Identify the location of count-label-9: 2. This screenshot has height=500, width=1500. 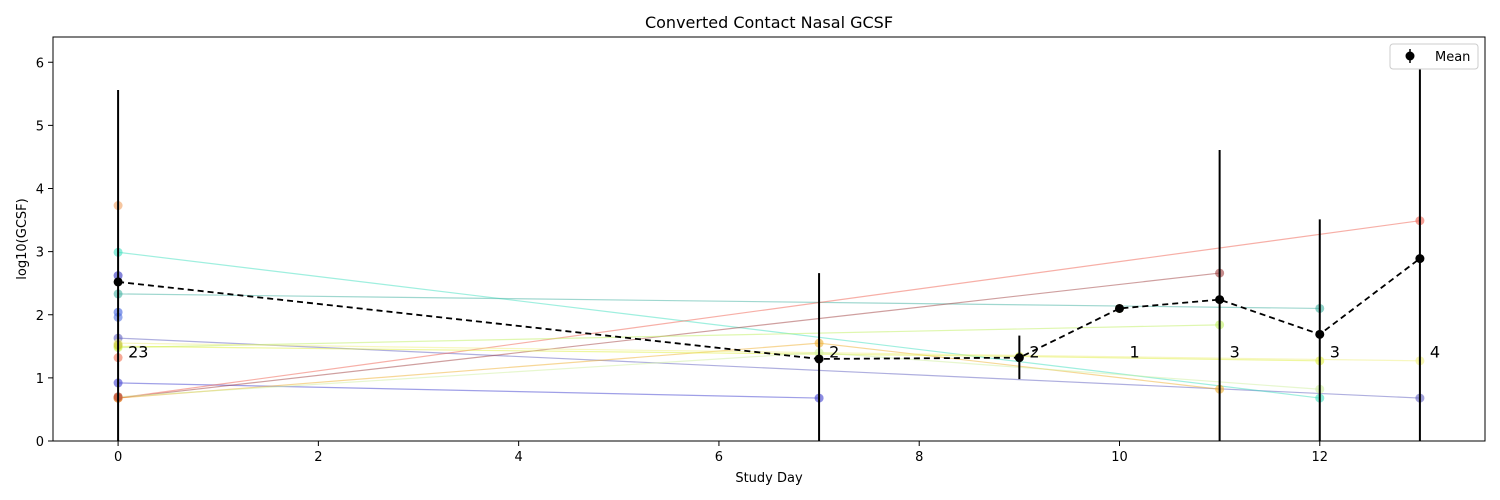
(1034, 352).